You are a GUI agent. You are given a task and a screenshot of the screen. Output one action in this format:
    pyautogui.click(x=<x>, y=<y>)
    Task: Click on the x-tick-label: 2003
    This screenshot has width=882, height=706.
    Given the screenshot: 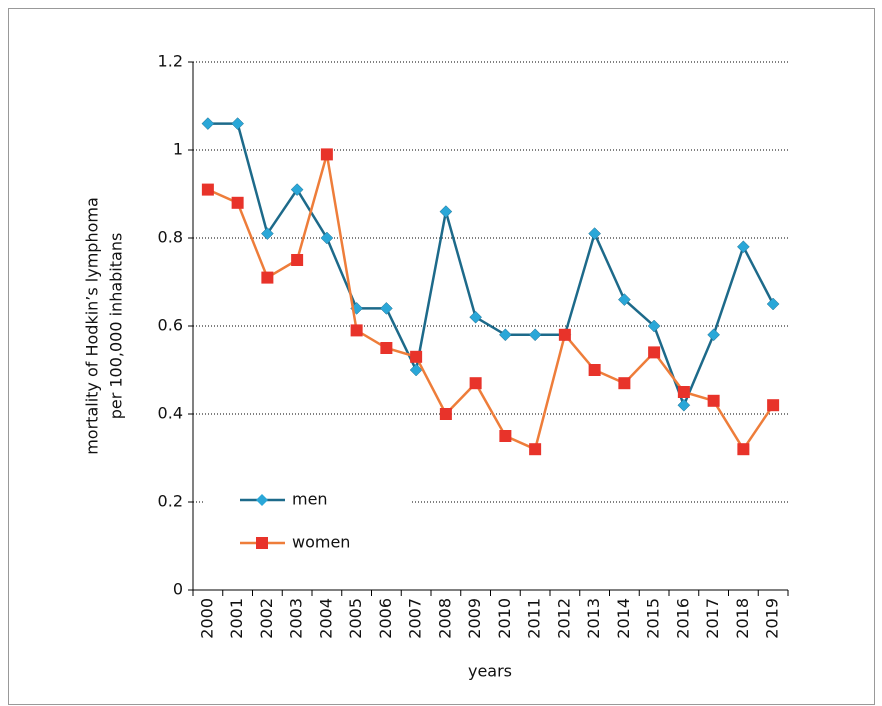 What is the action you would take?
    pyautogui.click(x=296, y=618)
    